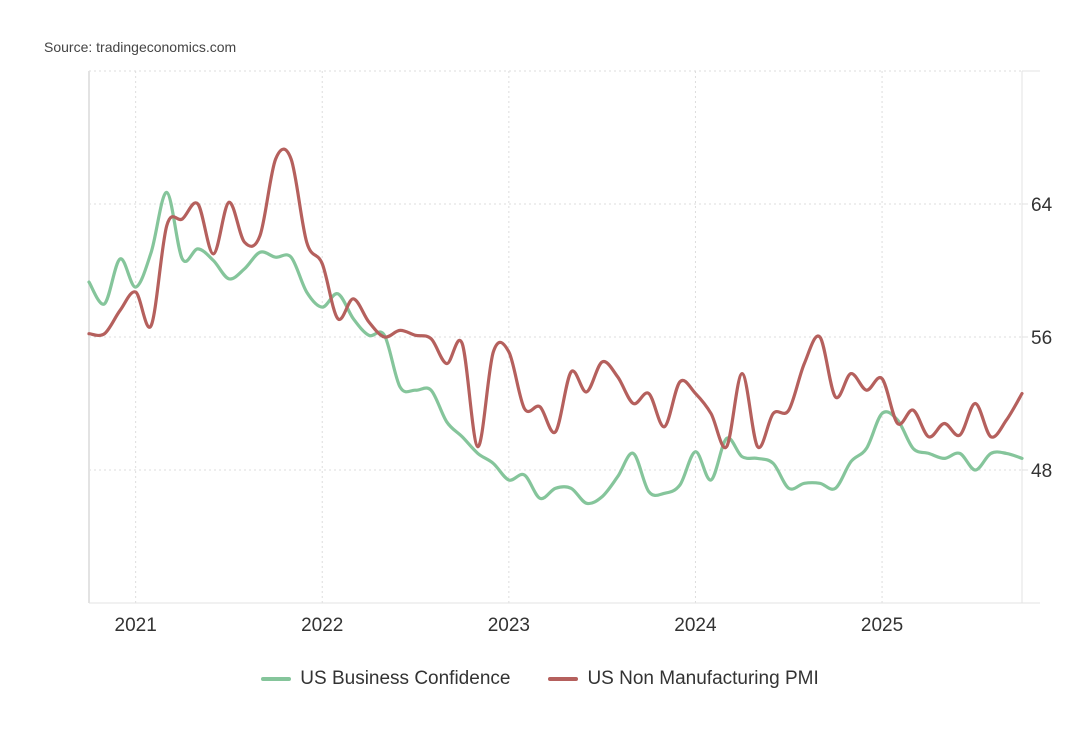  Describe the element at coordinates (276, 679) in the screenshot. I see `legend-swatch-business-confidence` at that location.